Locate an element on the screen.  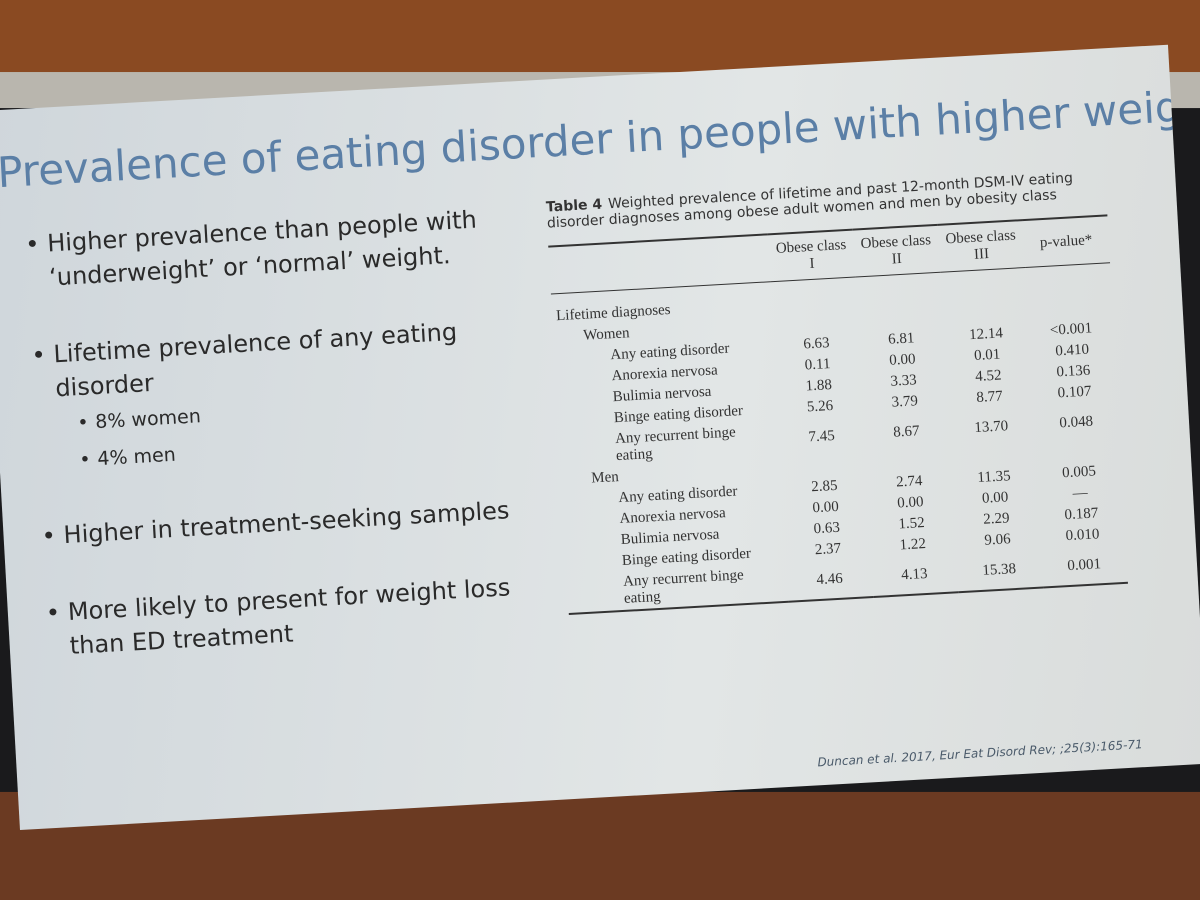
sub-list: 8% women4% men is located at coordinates (292, 430).